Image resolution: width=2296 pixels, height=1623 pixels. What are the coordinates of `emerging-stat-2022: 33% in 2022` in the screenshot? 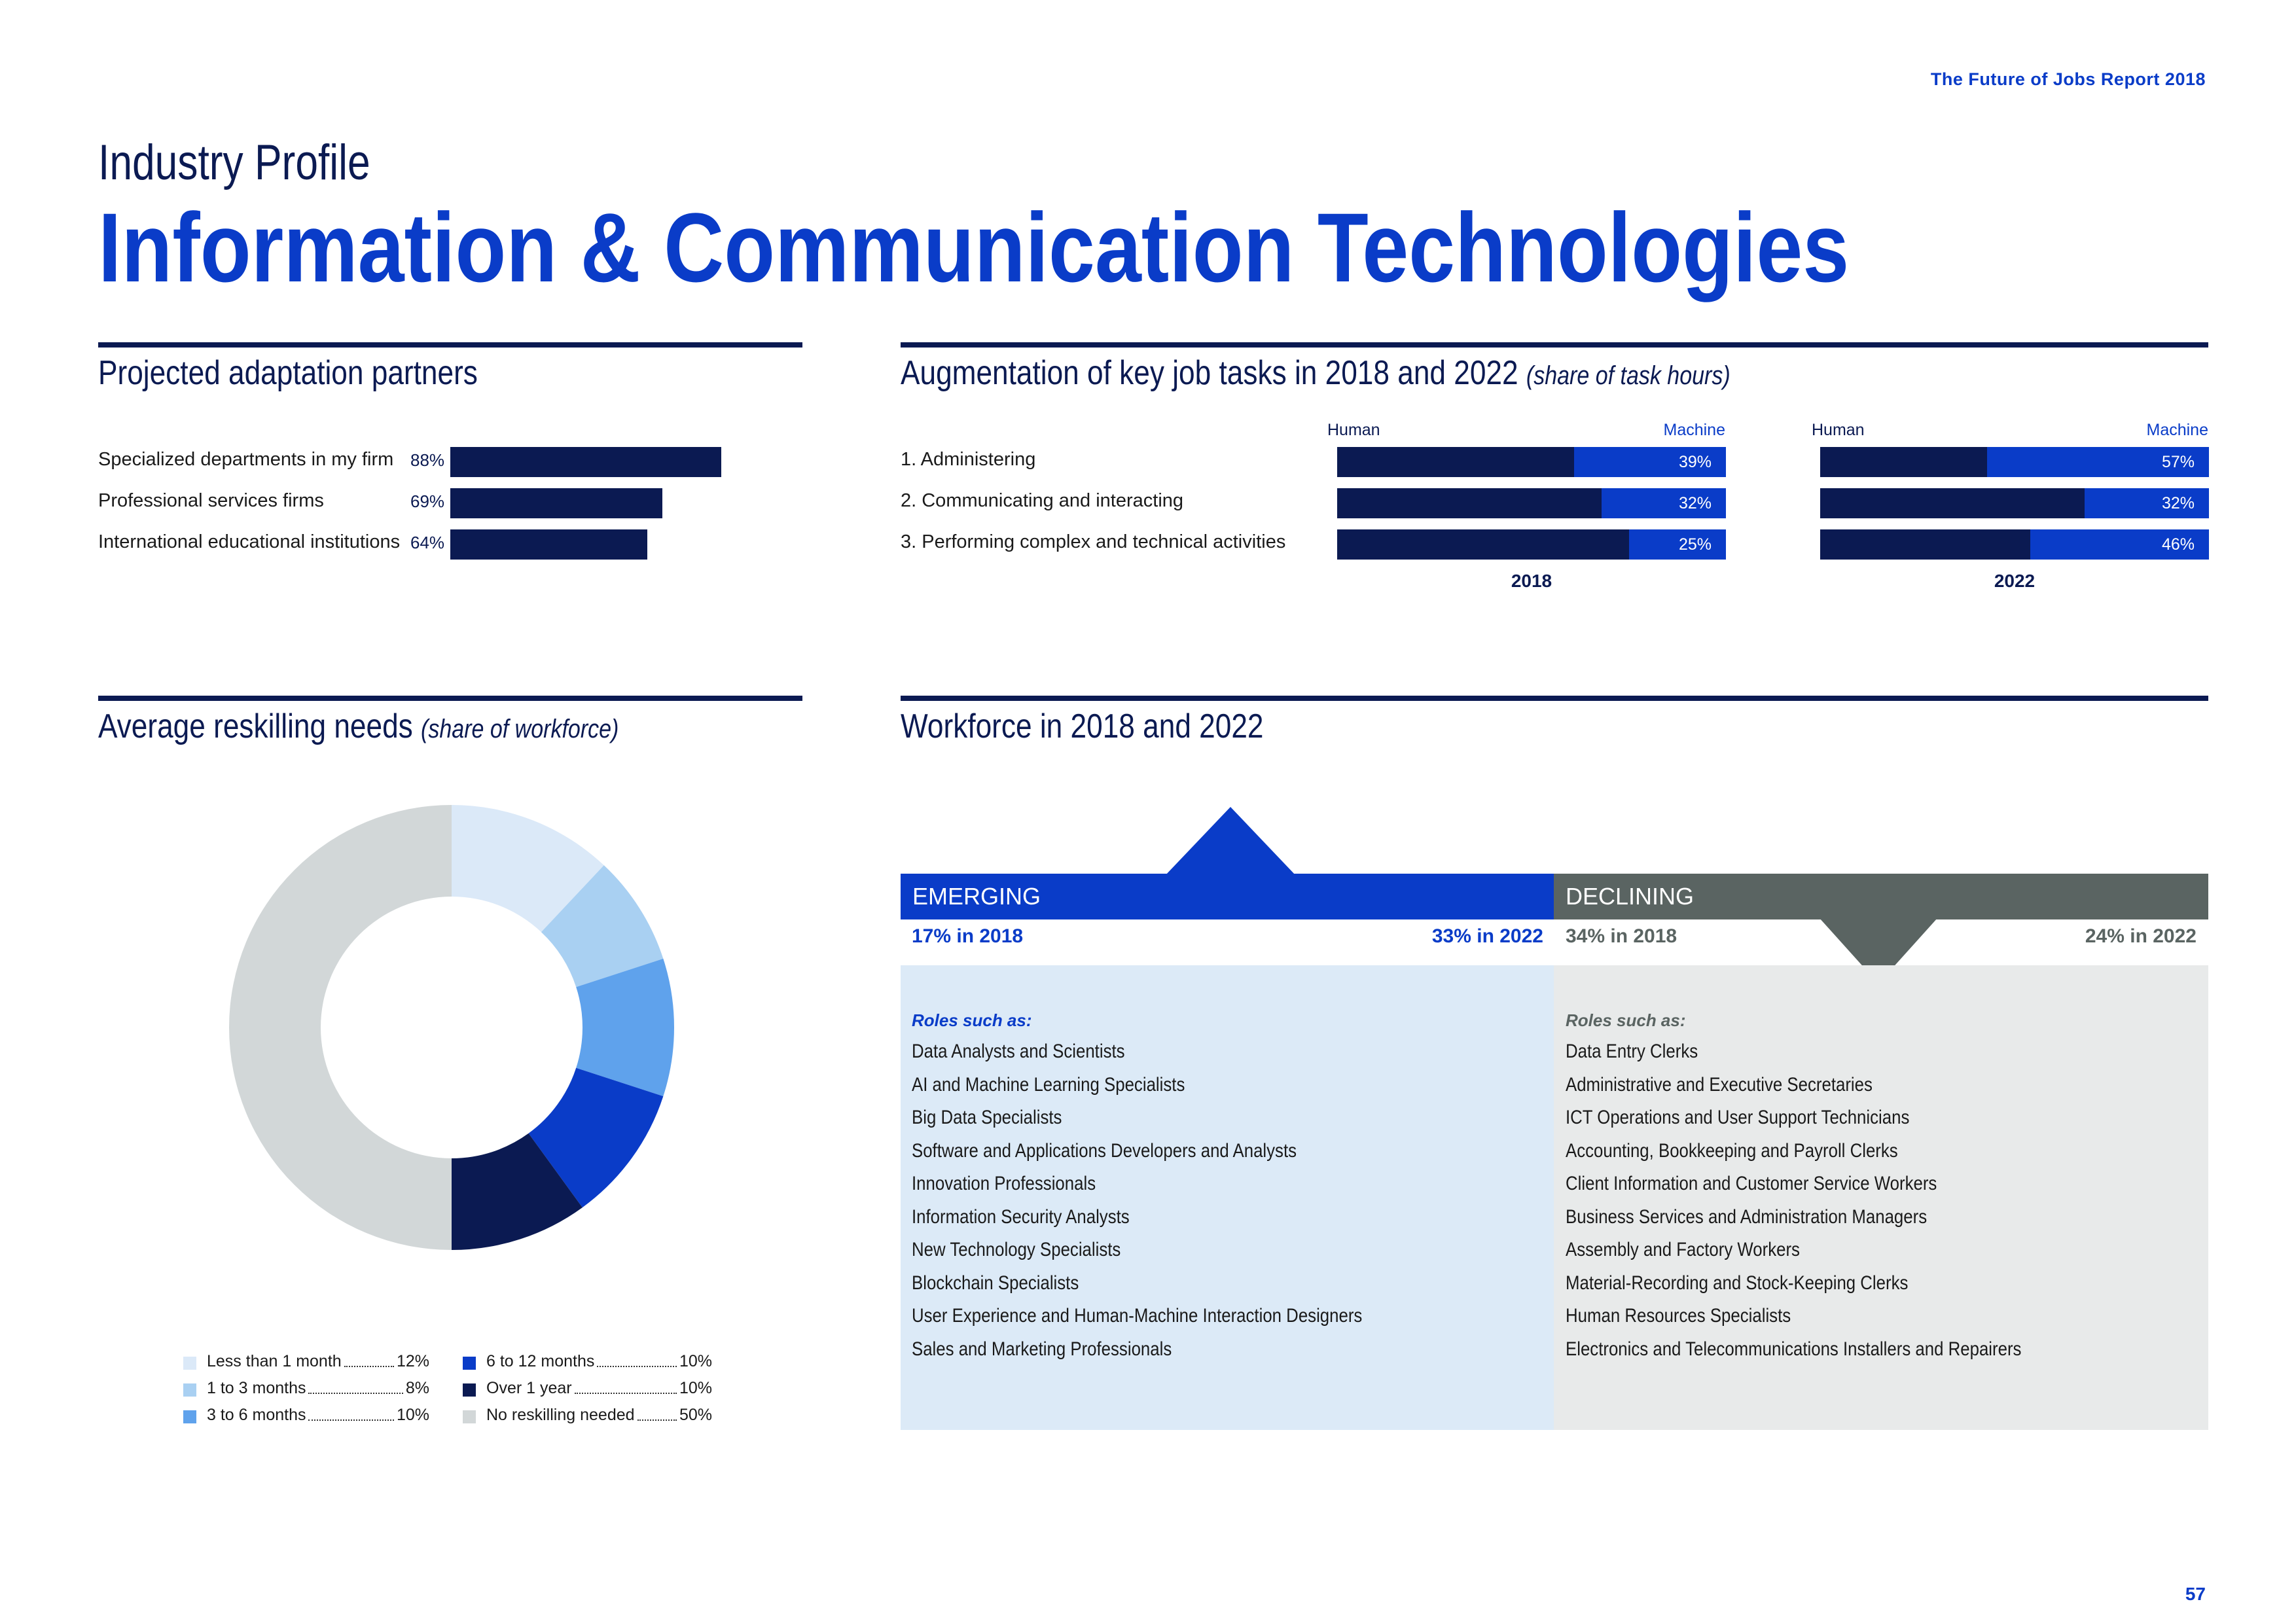 It's located at (1487, 936).